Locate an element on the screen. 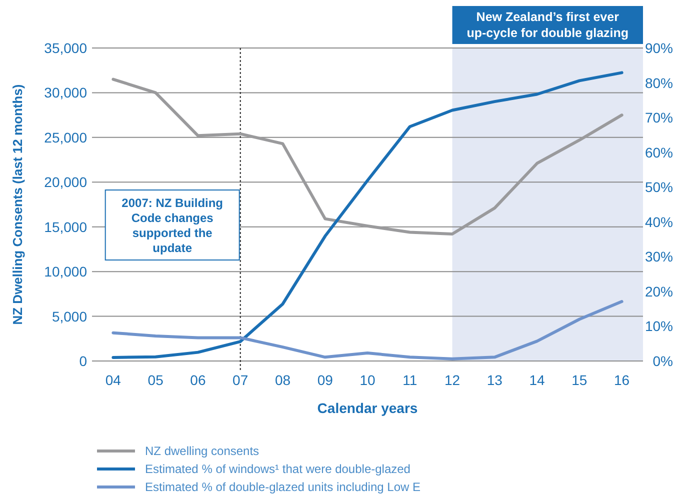  y2-tick-label: 30% is located at coordinates (658, 256).